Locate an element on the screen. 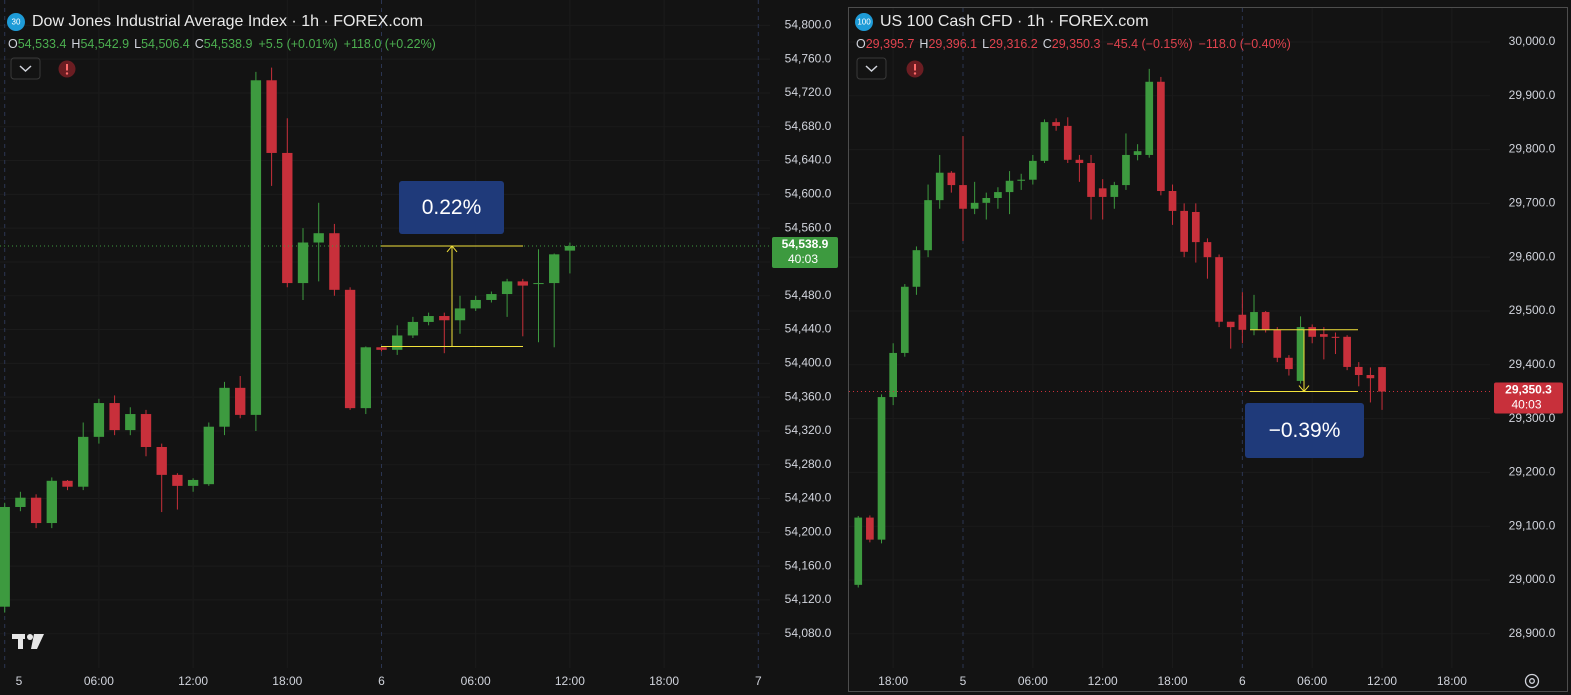 This screenshot has height=695, width=1571. y-tick-label: 54,320.0 is located at coordinates (808, 430).